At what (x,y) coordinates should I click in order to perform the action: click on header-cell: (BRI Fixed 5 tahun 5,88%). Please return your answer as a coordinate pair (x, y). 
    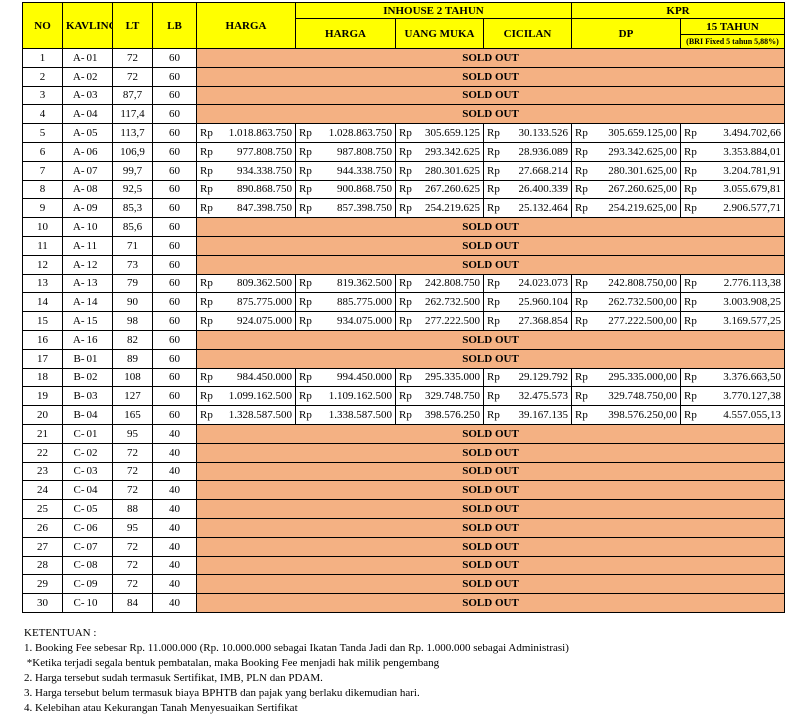
    Looking at the image, I should click on (733, 41).